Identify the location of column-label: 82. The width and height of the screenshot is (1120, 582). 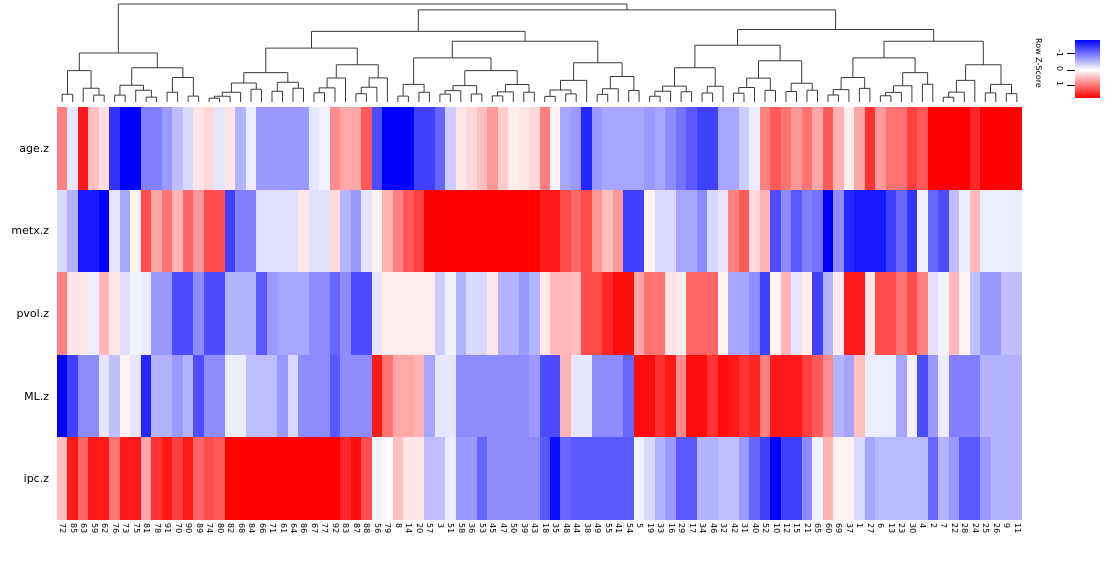
(231, 528).